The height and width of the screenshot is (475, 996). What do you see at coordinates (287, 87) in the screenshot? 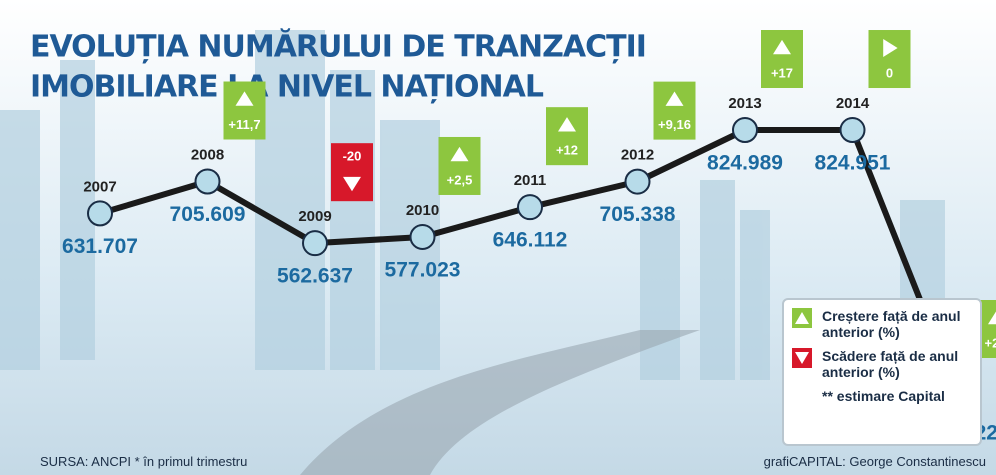
I see `chart-title: IMOBILIARE LA NIVEL NAȚIONAL` at bounding box center [287, 87].